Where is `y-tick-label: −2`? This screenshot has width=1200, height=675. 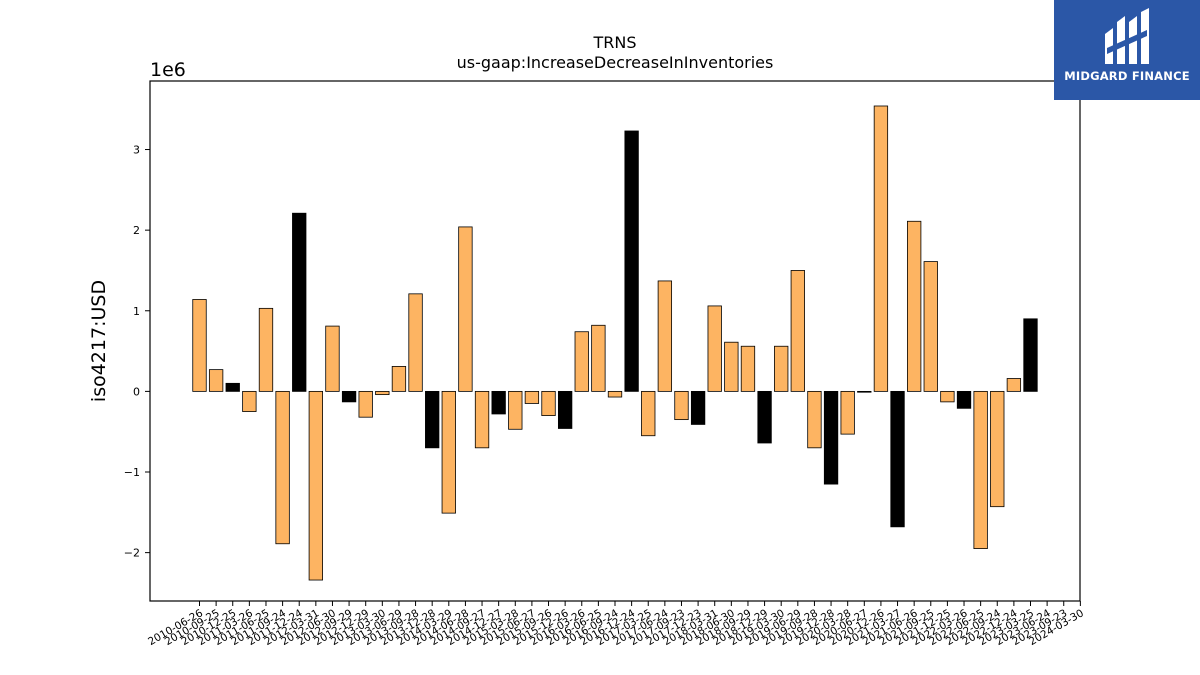 y-tick-label: −2 is located at coordinates (132, 553).